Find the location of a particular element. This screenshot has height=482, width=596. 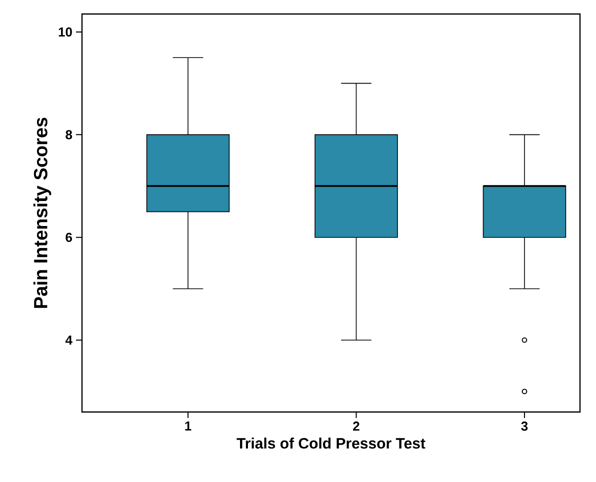

x-axis-title: Trials of Cold Pressor Test is located at coordinates (331, 443).